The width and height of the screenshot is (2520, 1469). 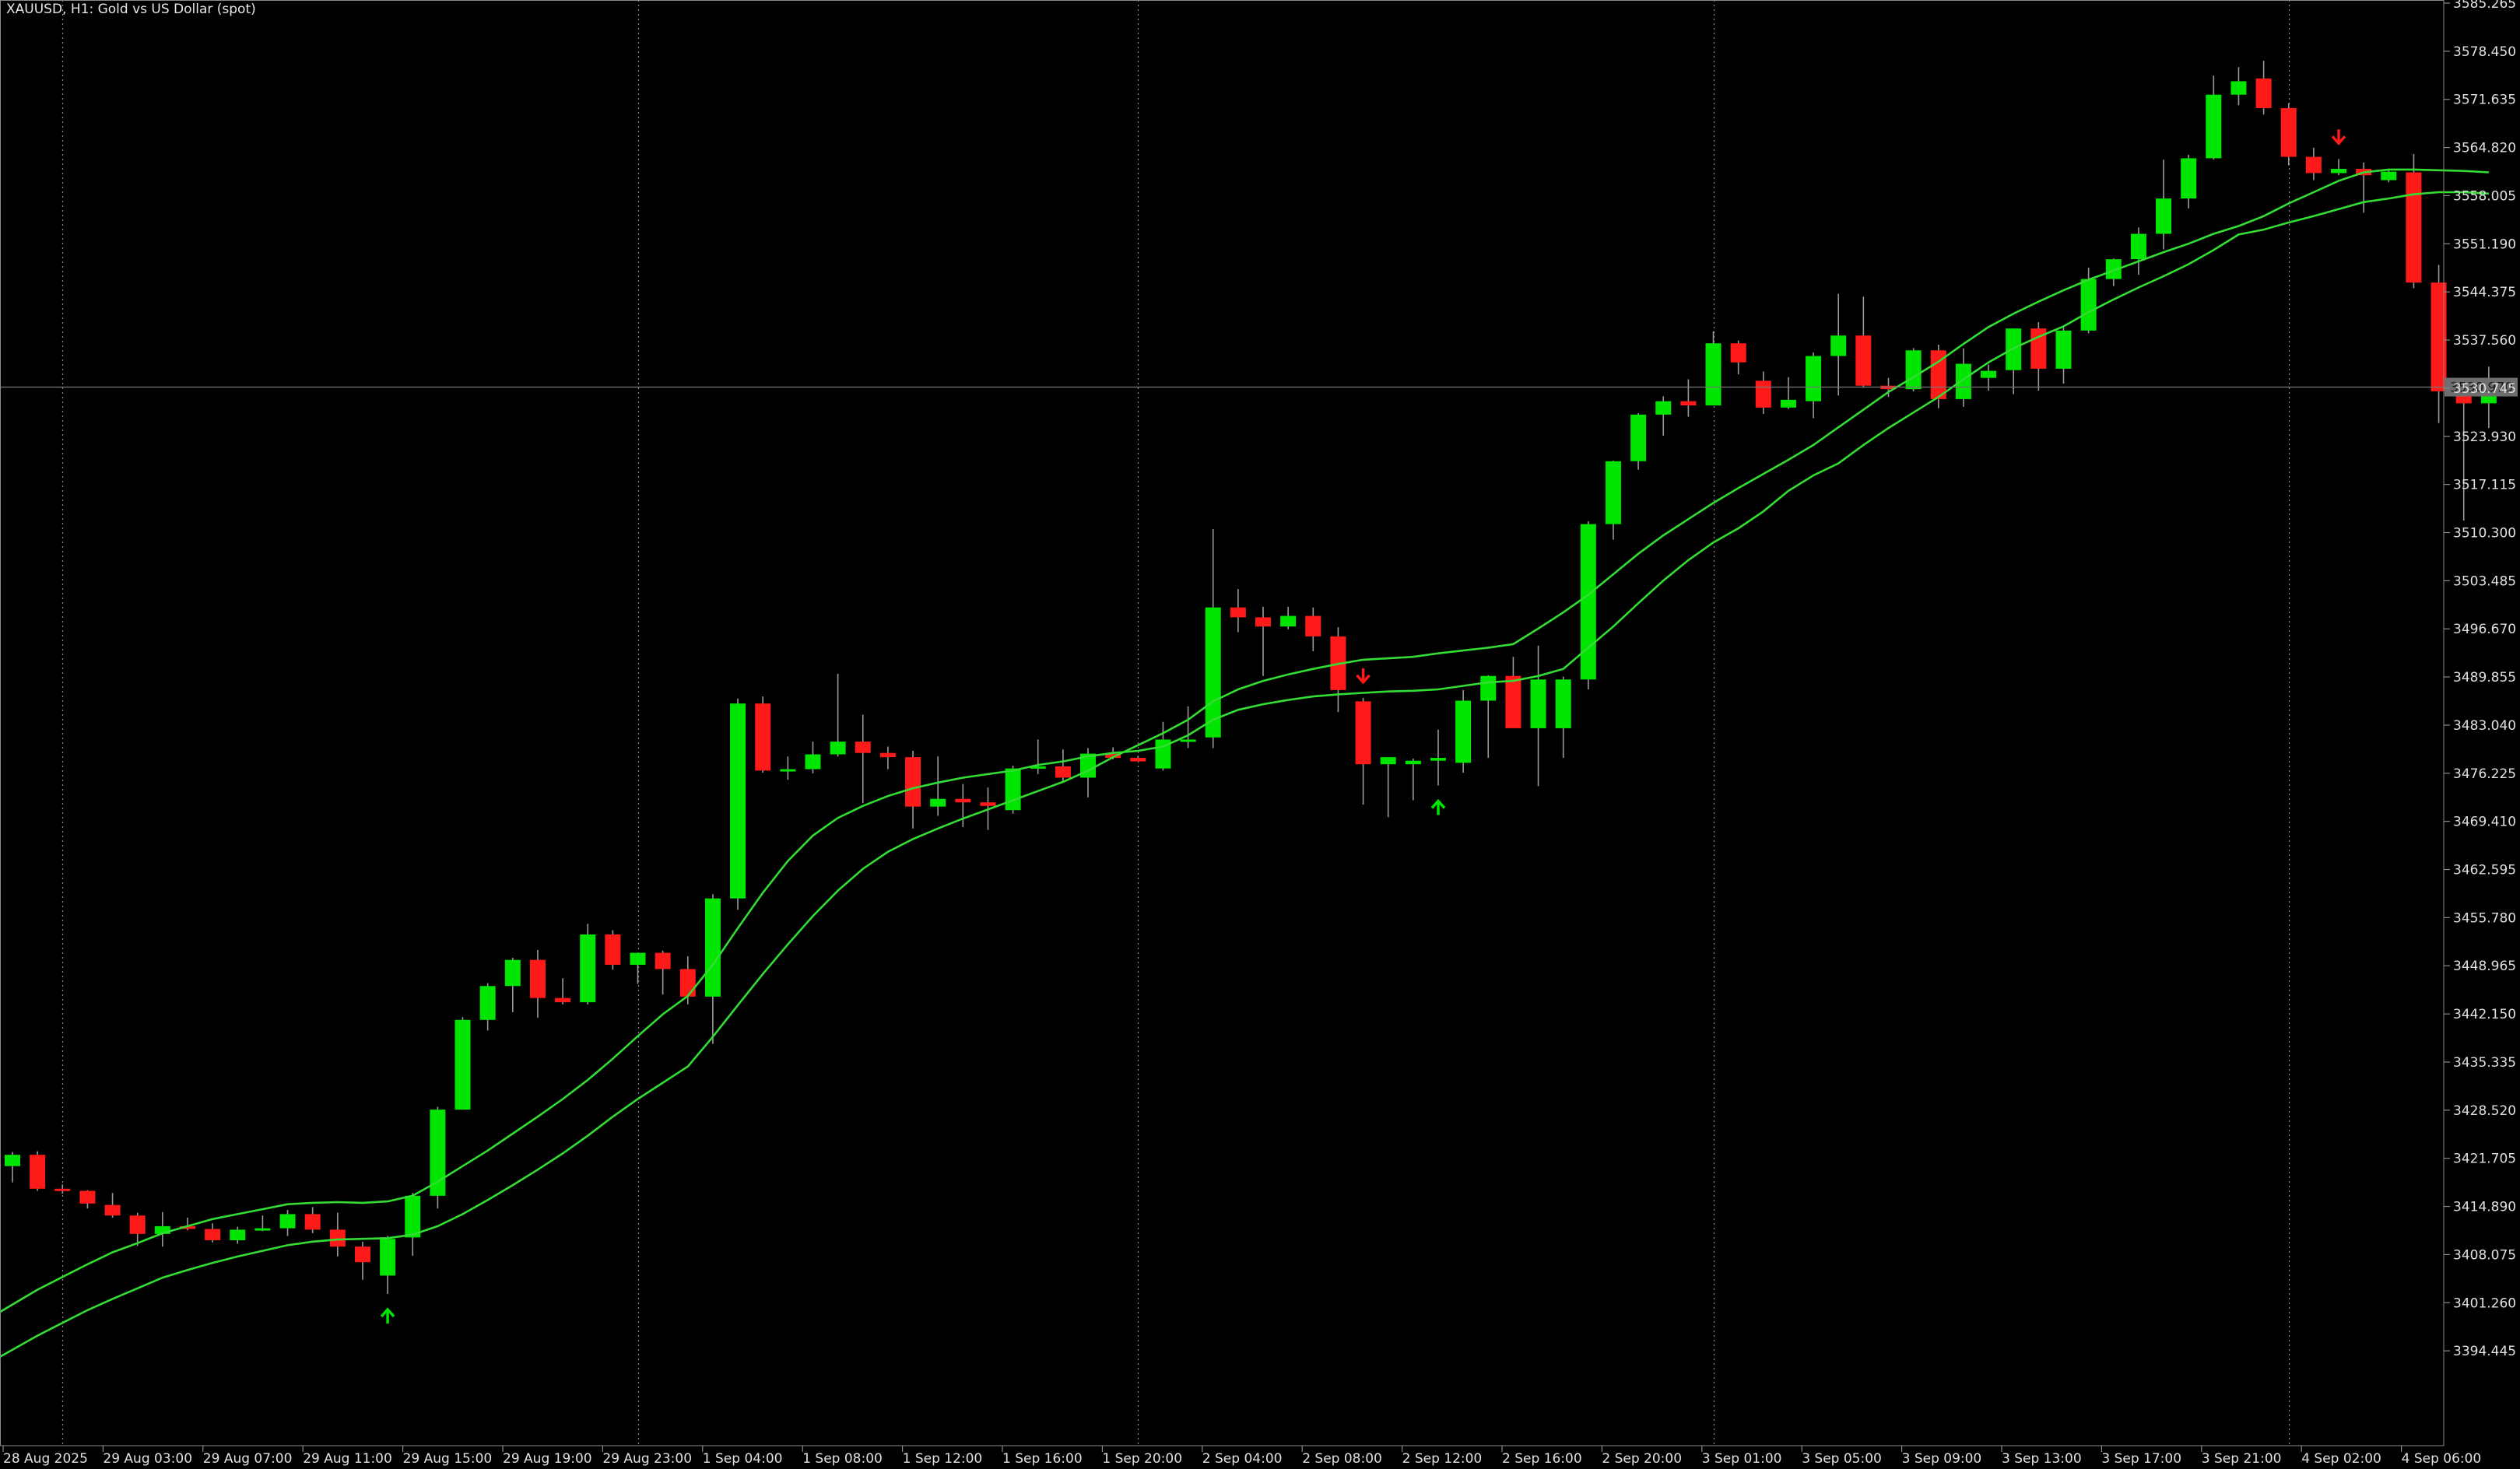 What do you see at coordinates (2485, 1014) in the screenshot?
I see `y-tick-label: 3442.150` at bounding box center [2485, 1014].